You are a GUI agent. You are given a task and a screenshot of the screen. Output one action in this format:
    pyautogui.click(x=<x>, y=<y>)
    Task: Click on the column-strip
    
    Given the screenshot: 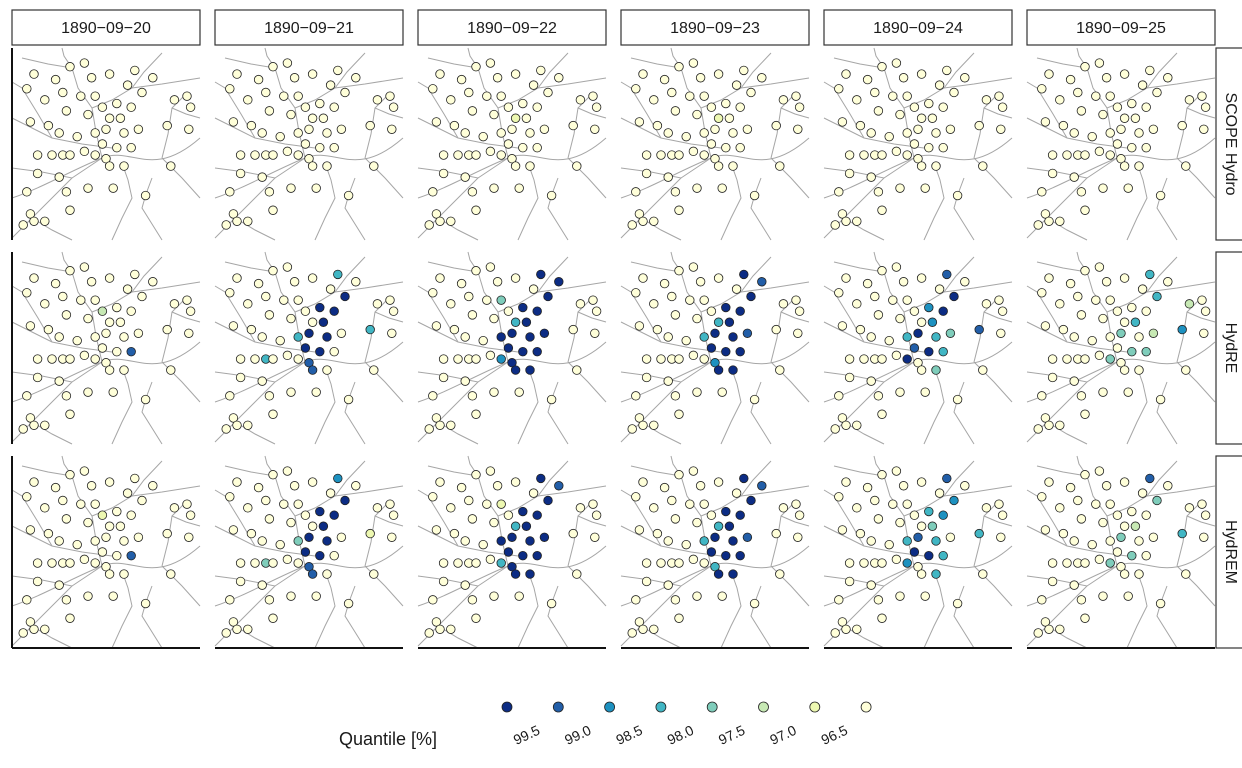 What is the action you would take?
    pyautogui.click(x=715, y=27)
    